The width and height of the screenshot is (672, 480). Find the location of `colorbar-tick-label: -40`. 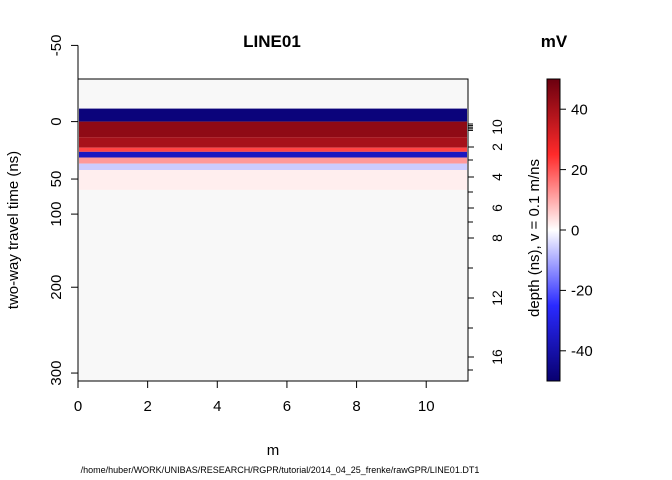

colorbar-tick-label: -40 is located at coordinates (582, 351).